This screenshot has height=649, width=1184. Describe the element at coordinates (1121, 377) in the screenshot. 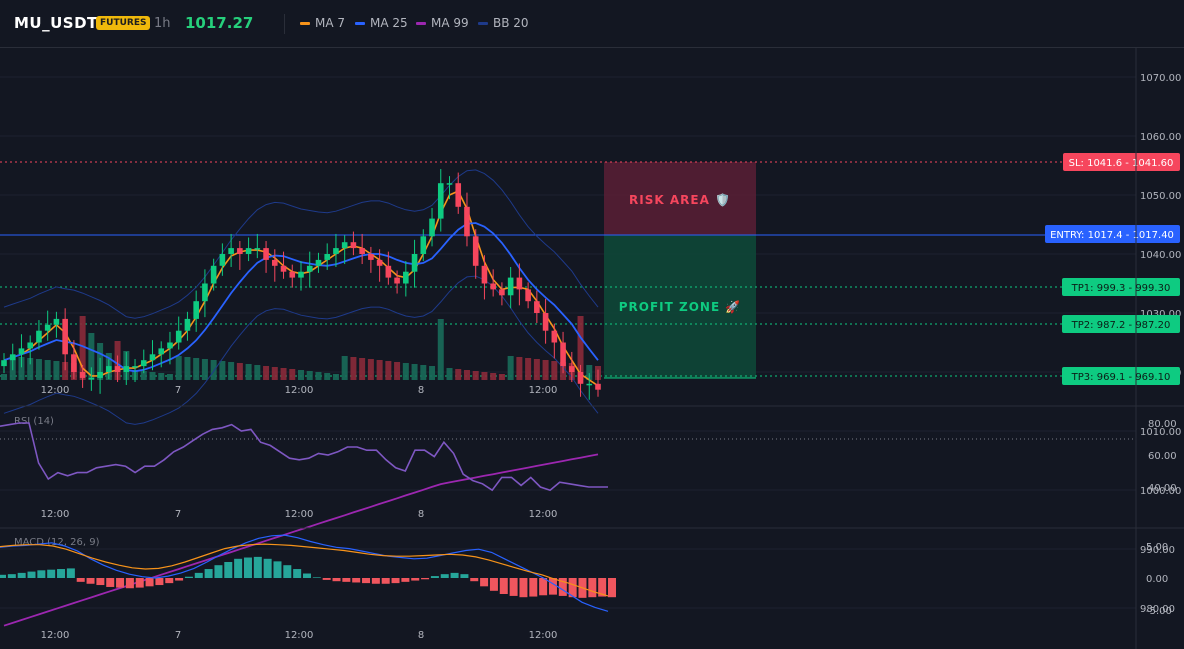

I see `tp3-tag-label: TP3: 969.1 - 969.10` at that location.